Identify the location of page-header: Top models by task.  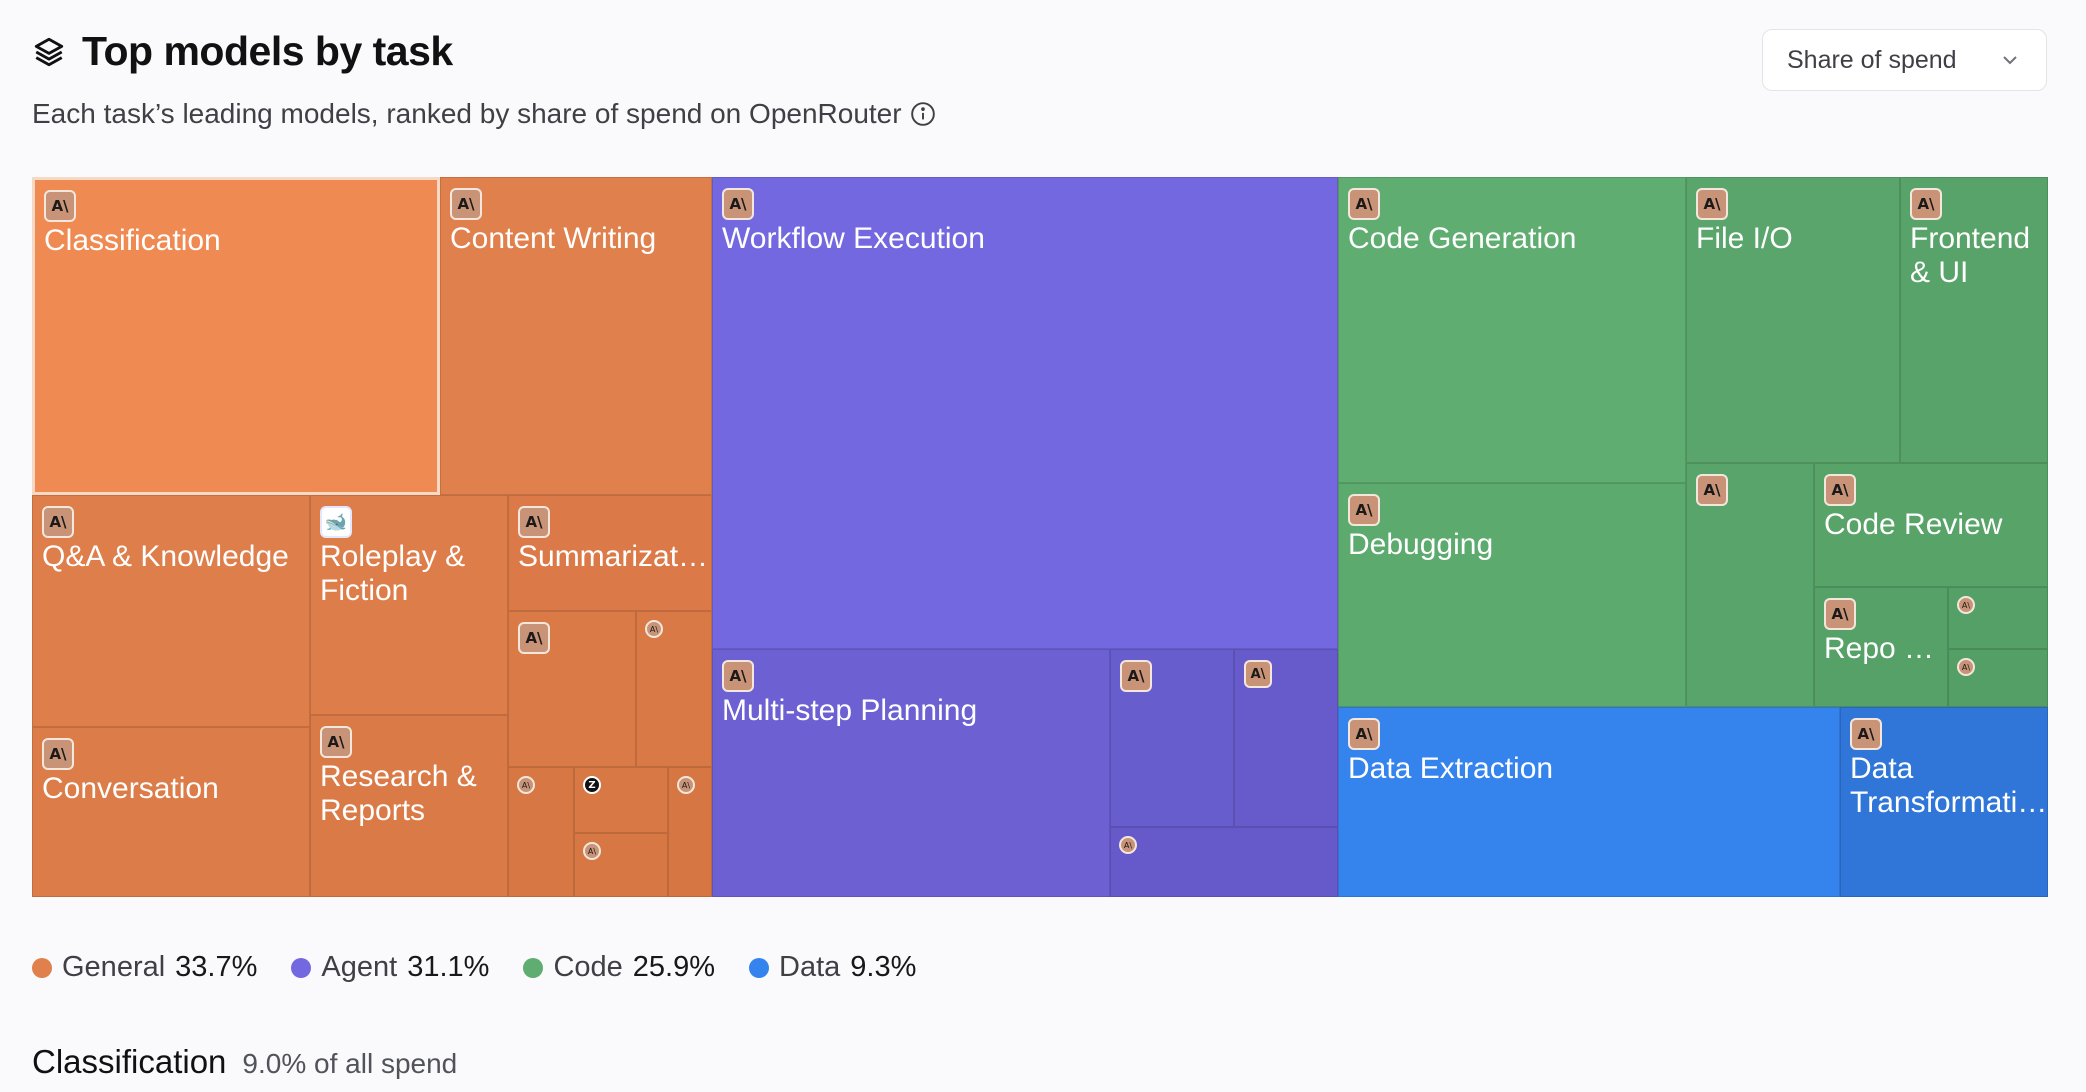
(242, 51).